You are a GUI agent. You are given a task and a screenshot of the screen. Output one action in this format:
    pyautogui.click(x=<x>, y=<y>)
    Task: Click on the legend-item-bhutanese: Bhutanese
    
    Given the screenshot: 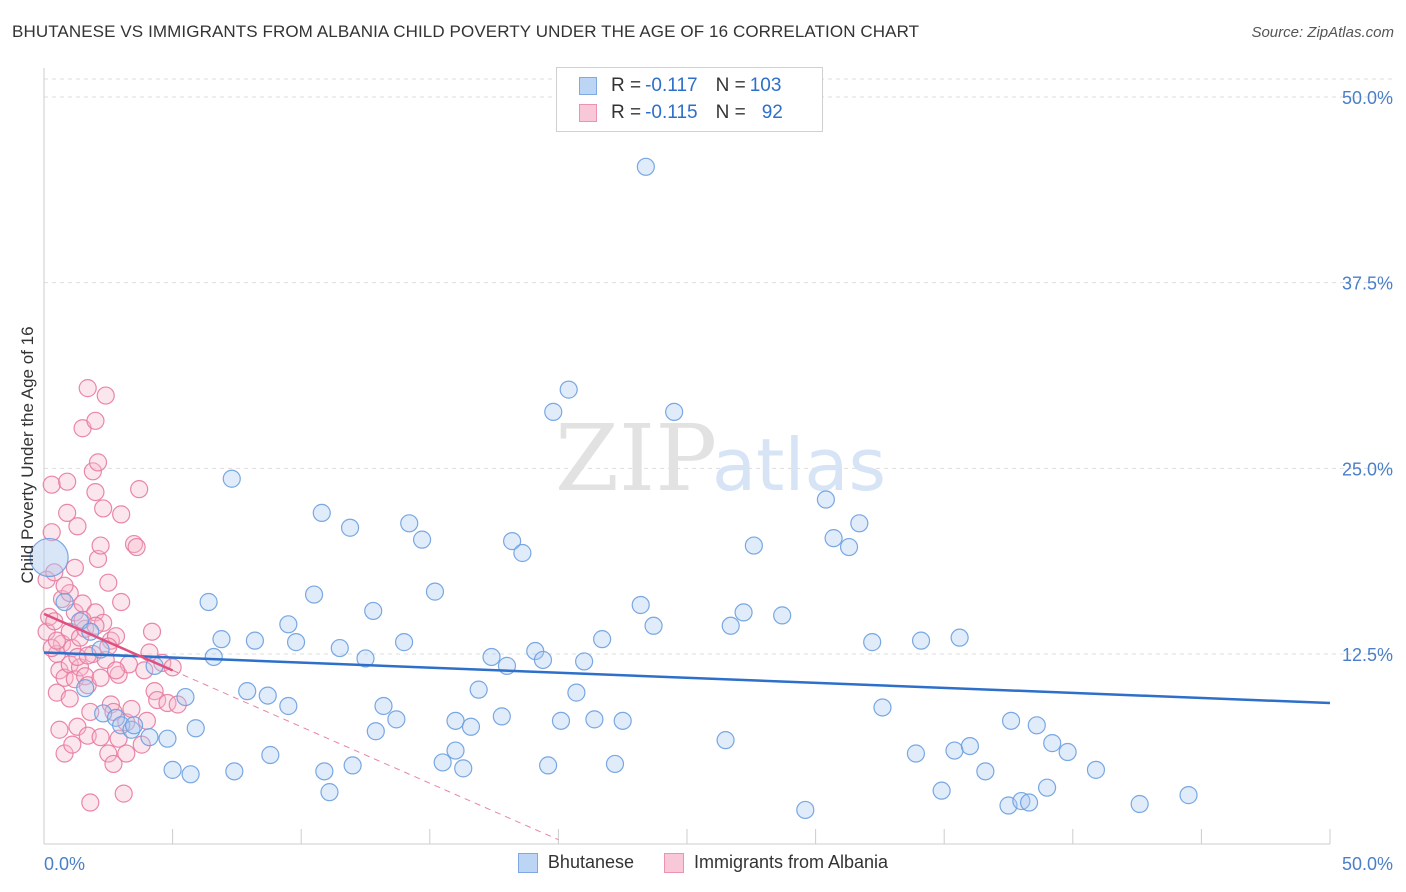 What is the action you would take?
    pyautogui.click(x=575, y=862)
    